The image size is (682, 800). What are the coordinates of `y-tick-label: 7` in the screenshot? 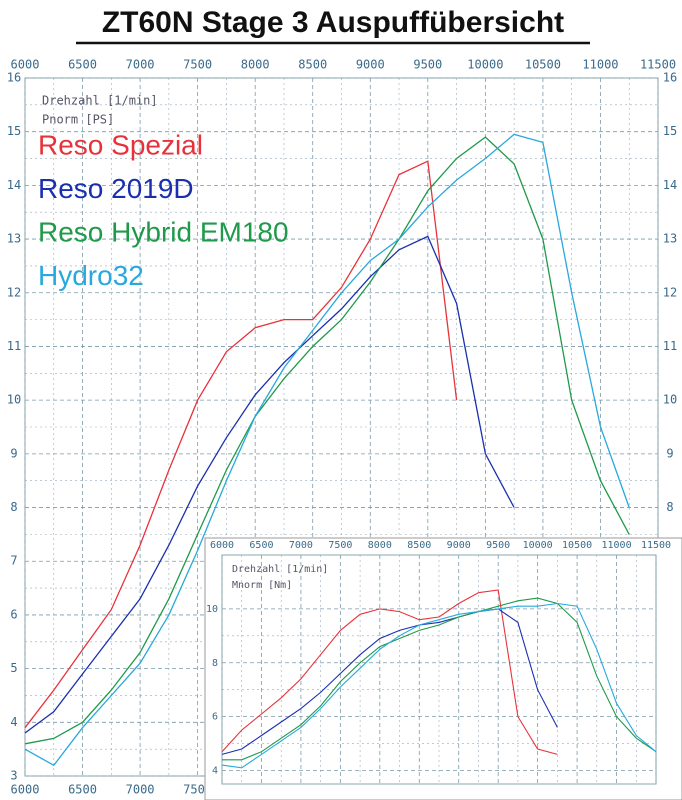 It's located at (13, 561).